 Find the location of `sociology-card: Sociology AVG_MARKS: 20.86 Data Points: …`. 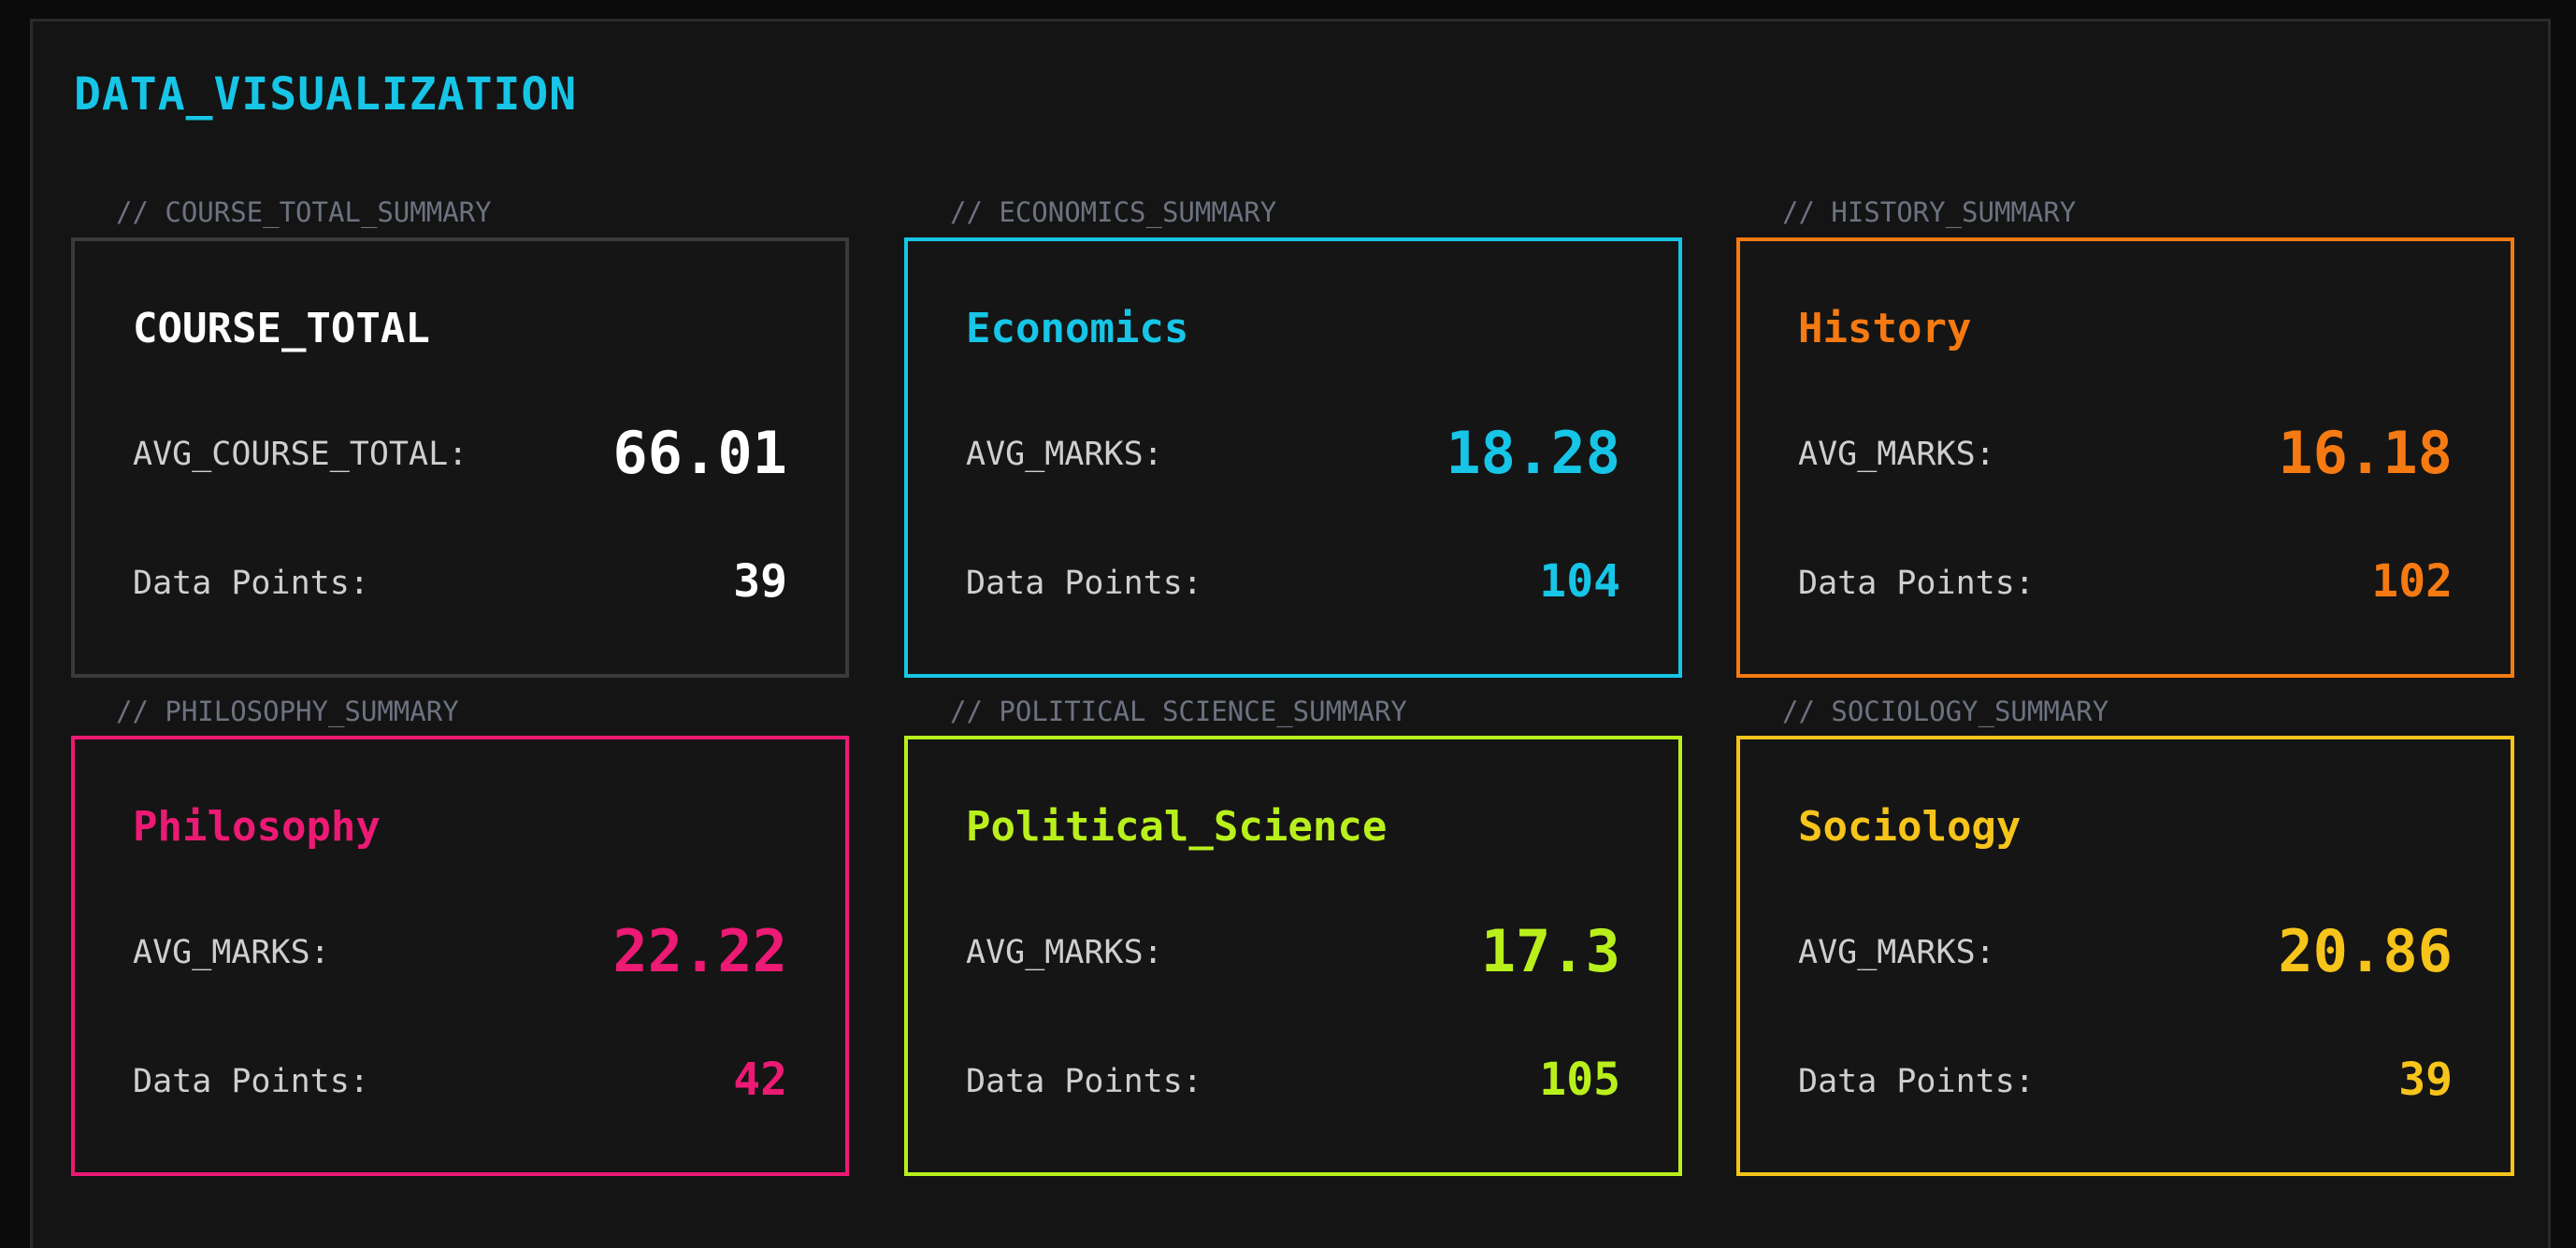

sociology-card: Sociology AVG_MARKS: 20.86 Data Points: … is located at coordinates (2125, 956).